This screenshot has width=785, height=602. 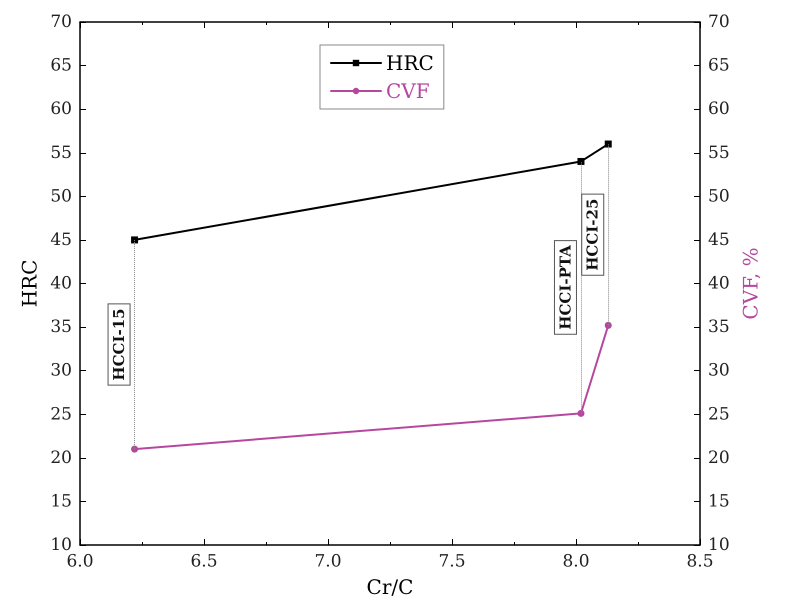 What do you see at coordinates (719, 109) in the screenshot?
I see `y2-tick-label: 60` at bounding box center [719, 109].